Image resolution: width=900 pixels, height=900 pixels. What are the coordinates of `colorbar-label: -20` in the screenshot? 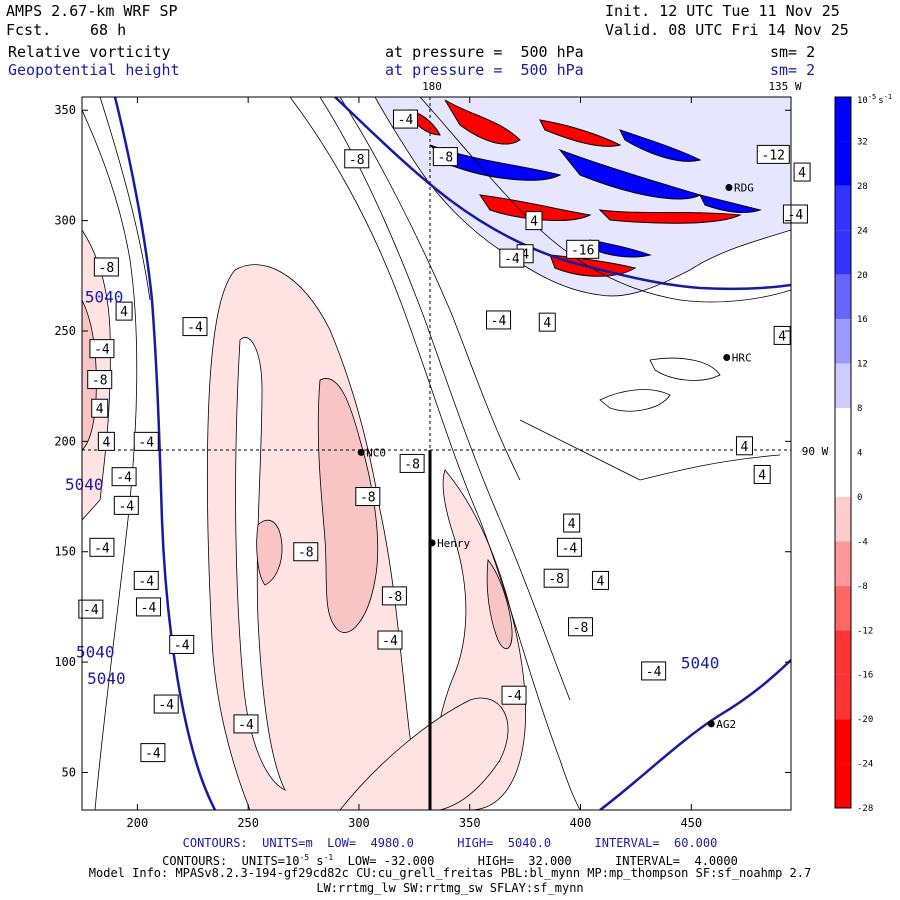 It's located at (865, 720).